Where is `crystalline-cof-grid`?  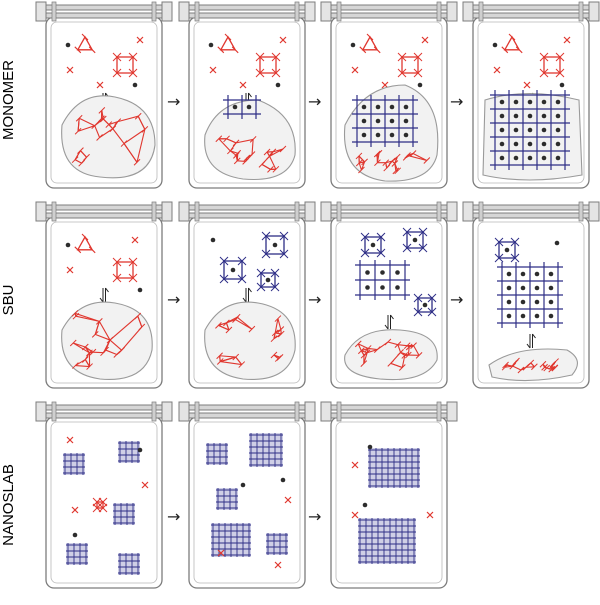
crystalline-cof-grid is located at coordinates (530, 130).